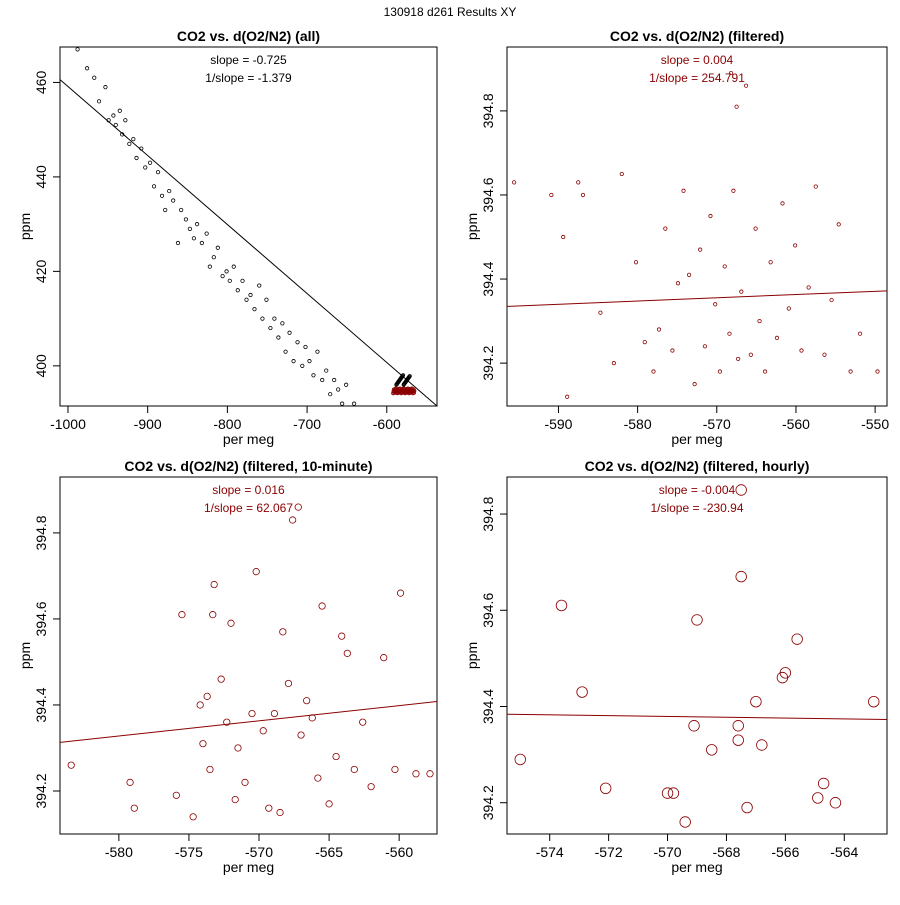 The width and height of the screenshot is (900, 905). I want to click on slope-annotation: 1/slope = -230.94, so click(696, 508).